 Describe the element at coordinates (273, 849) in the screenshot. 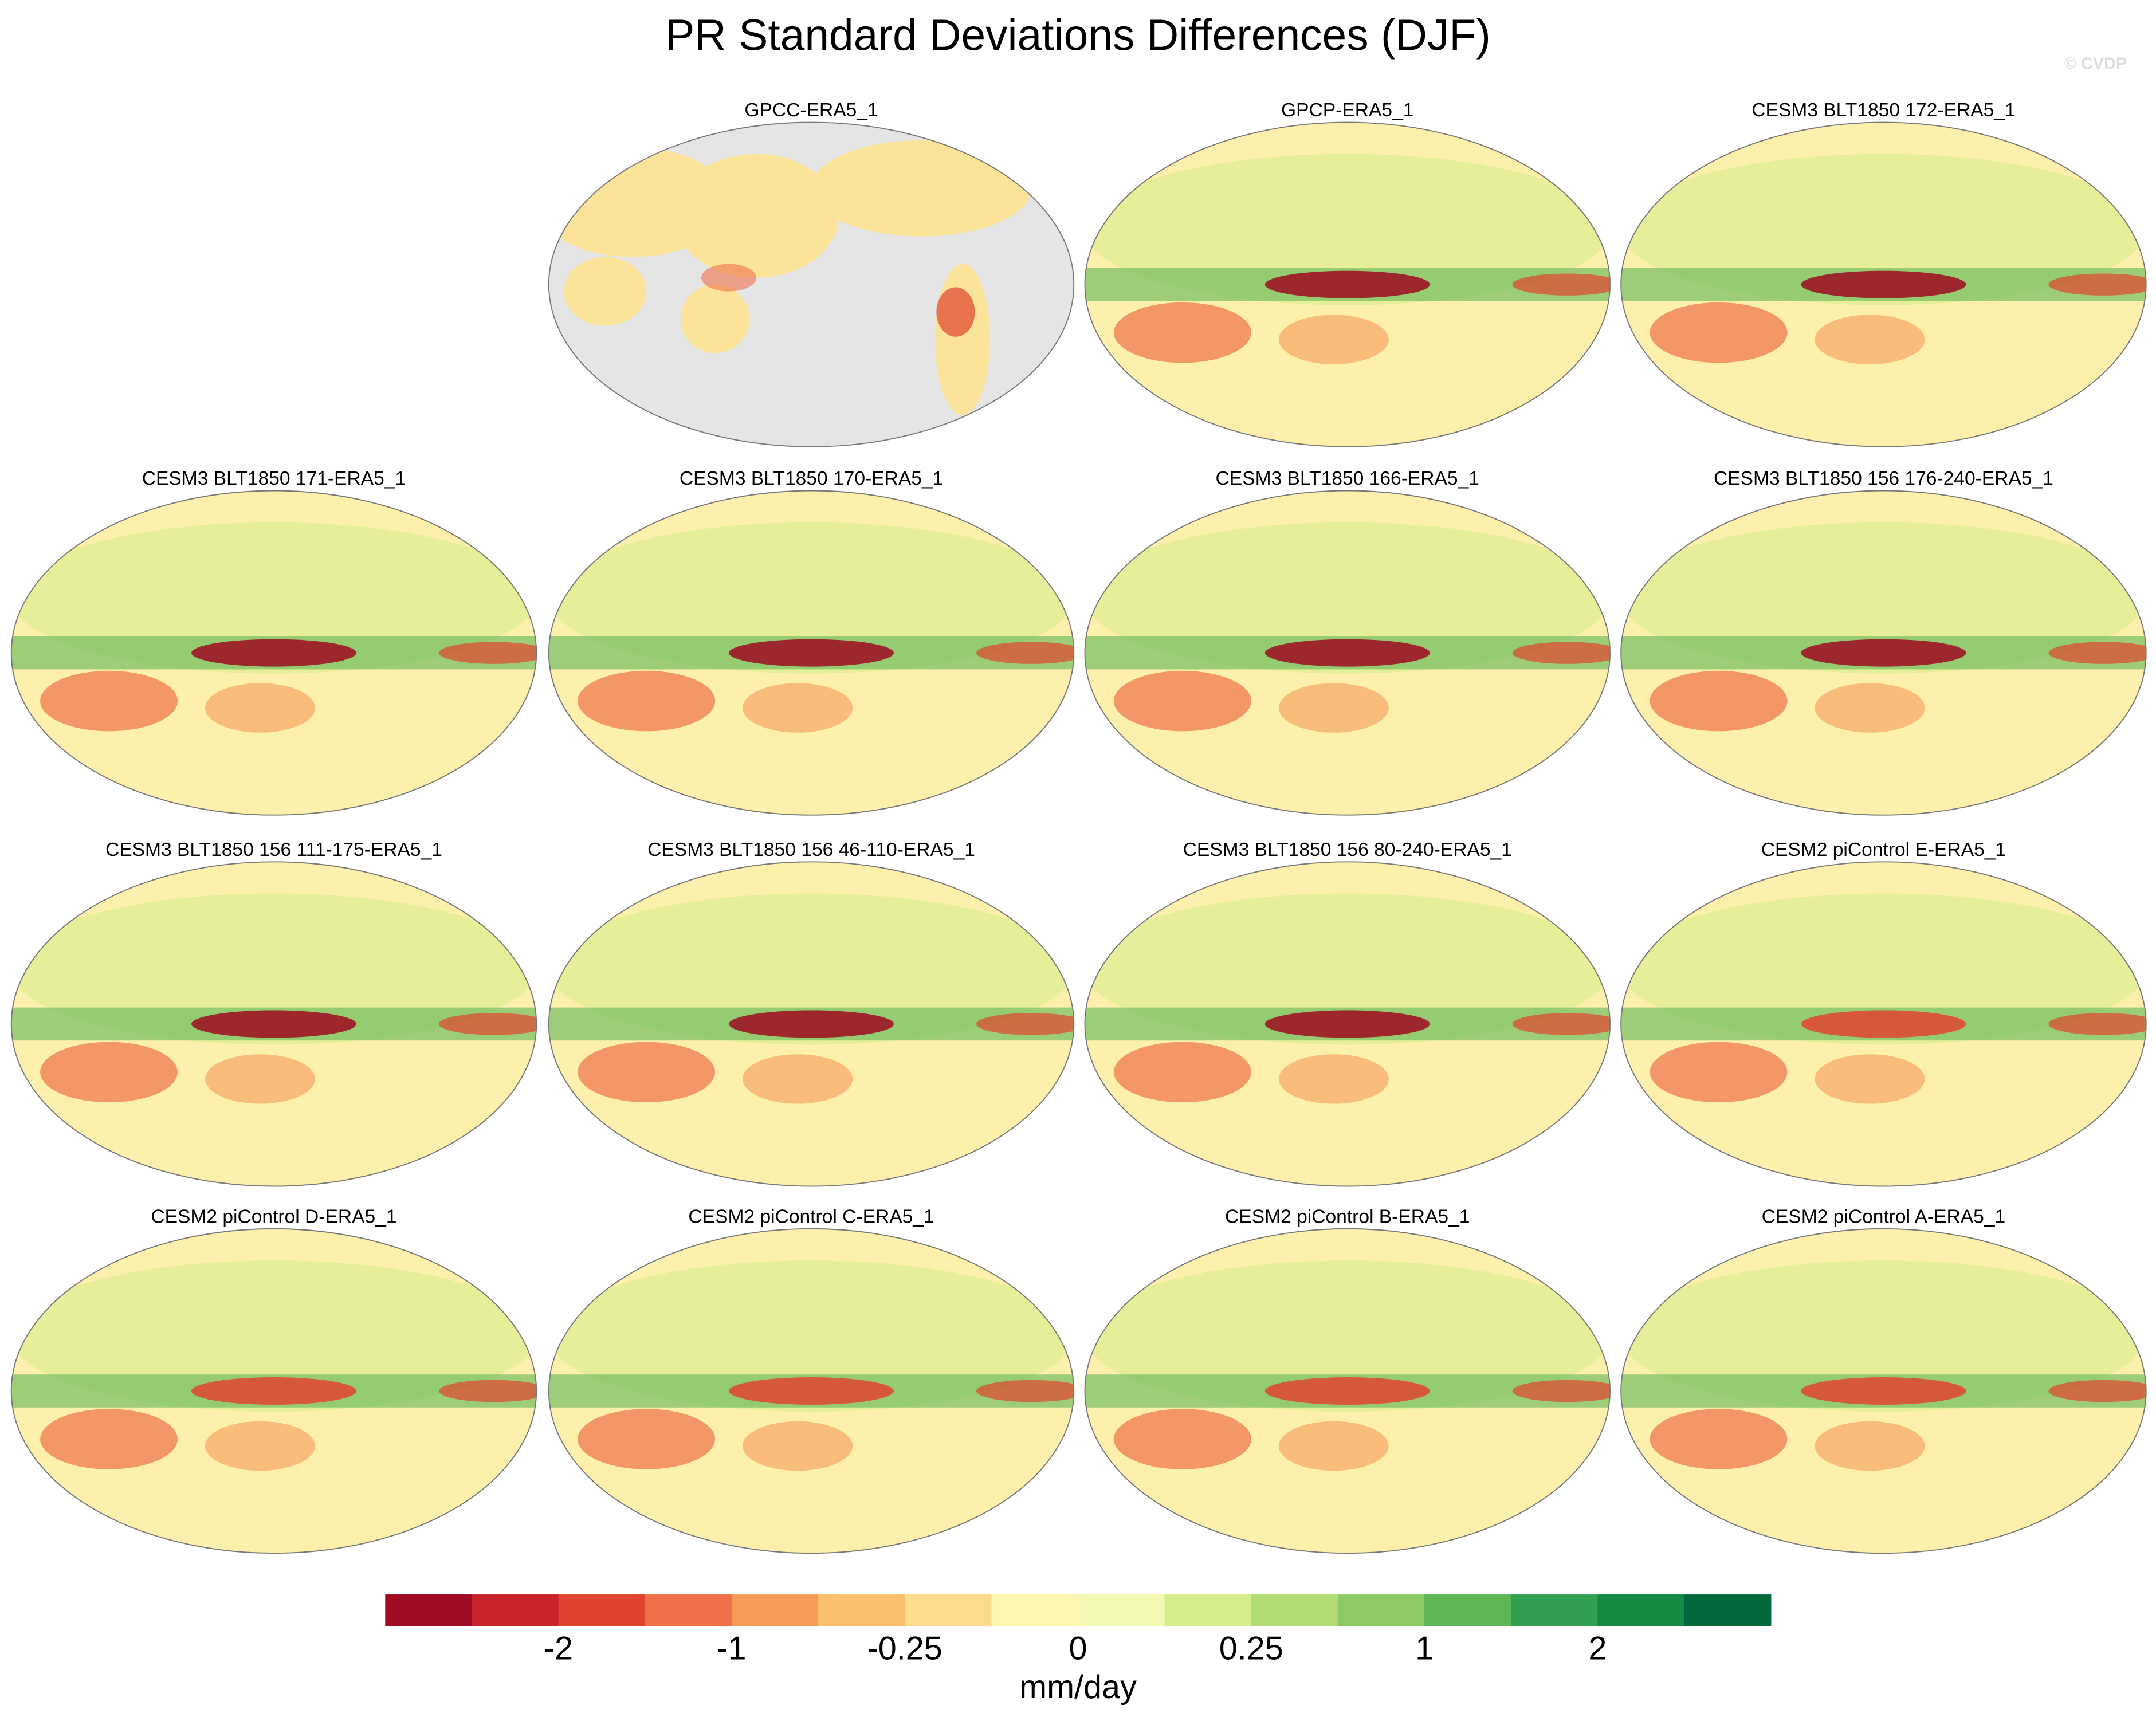

I see `panel-title: CESM3 BLT1850 156 111-175-ERA5_1` at that location.